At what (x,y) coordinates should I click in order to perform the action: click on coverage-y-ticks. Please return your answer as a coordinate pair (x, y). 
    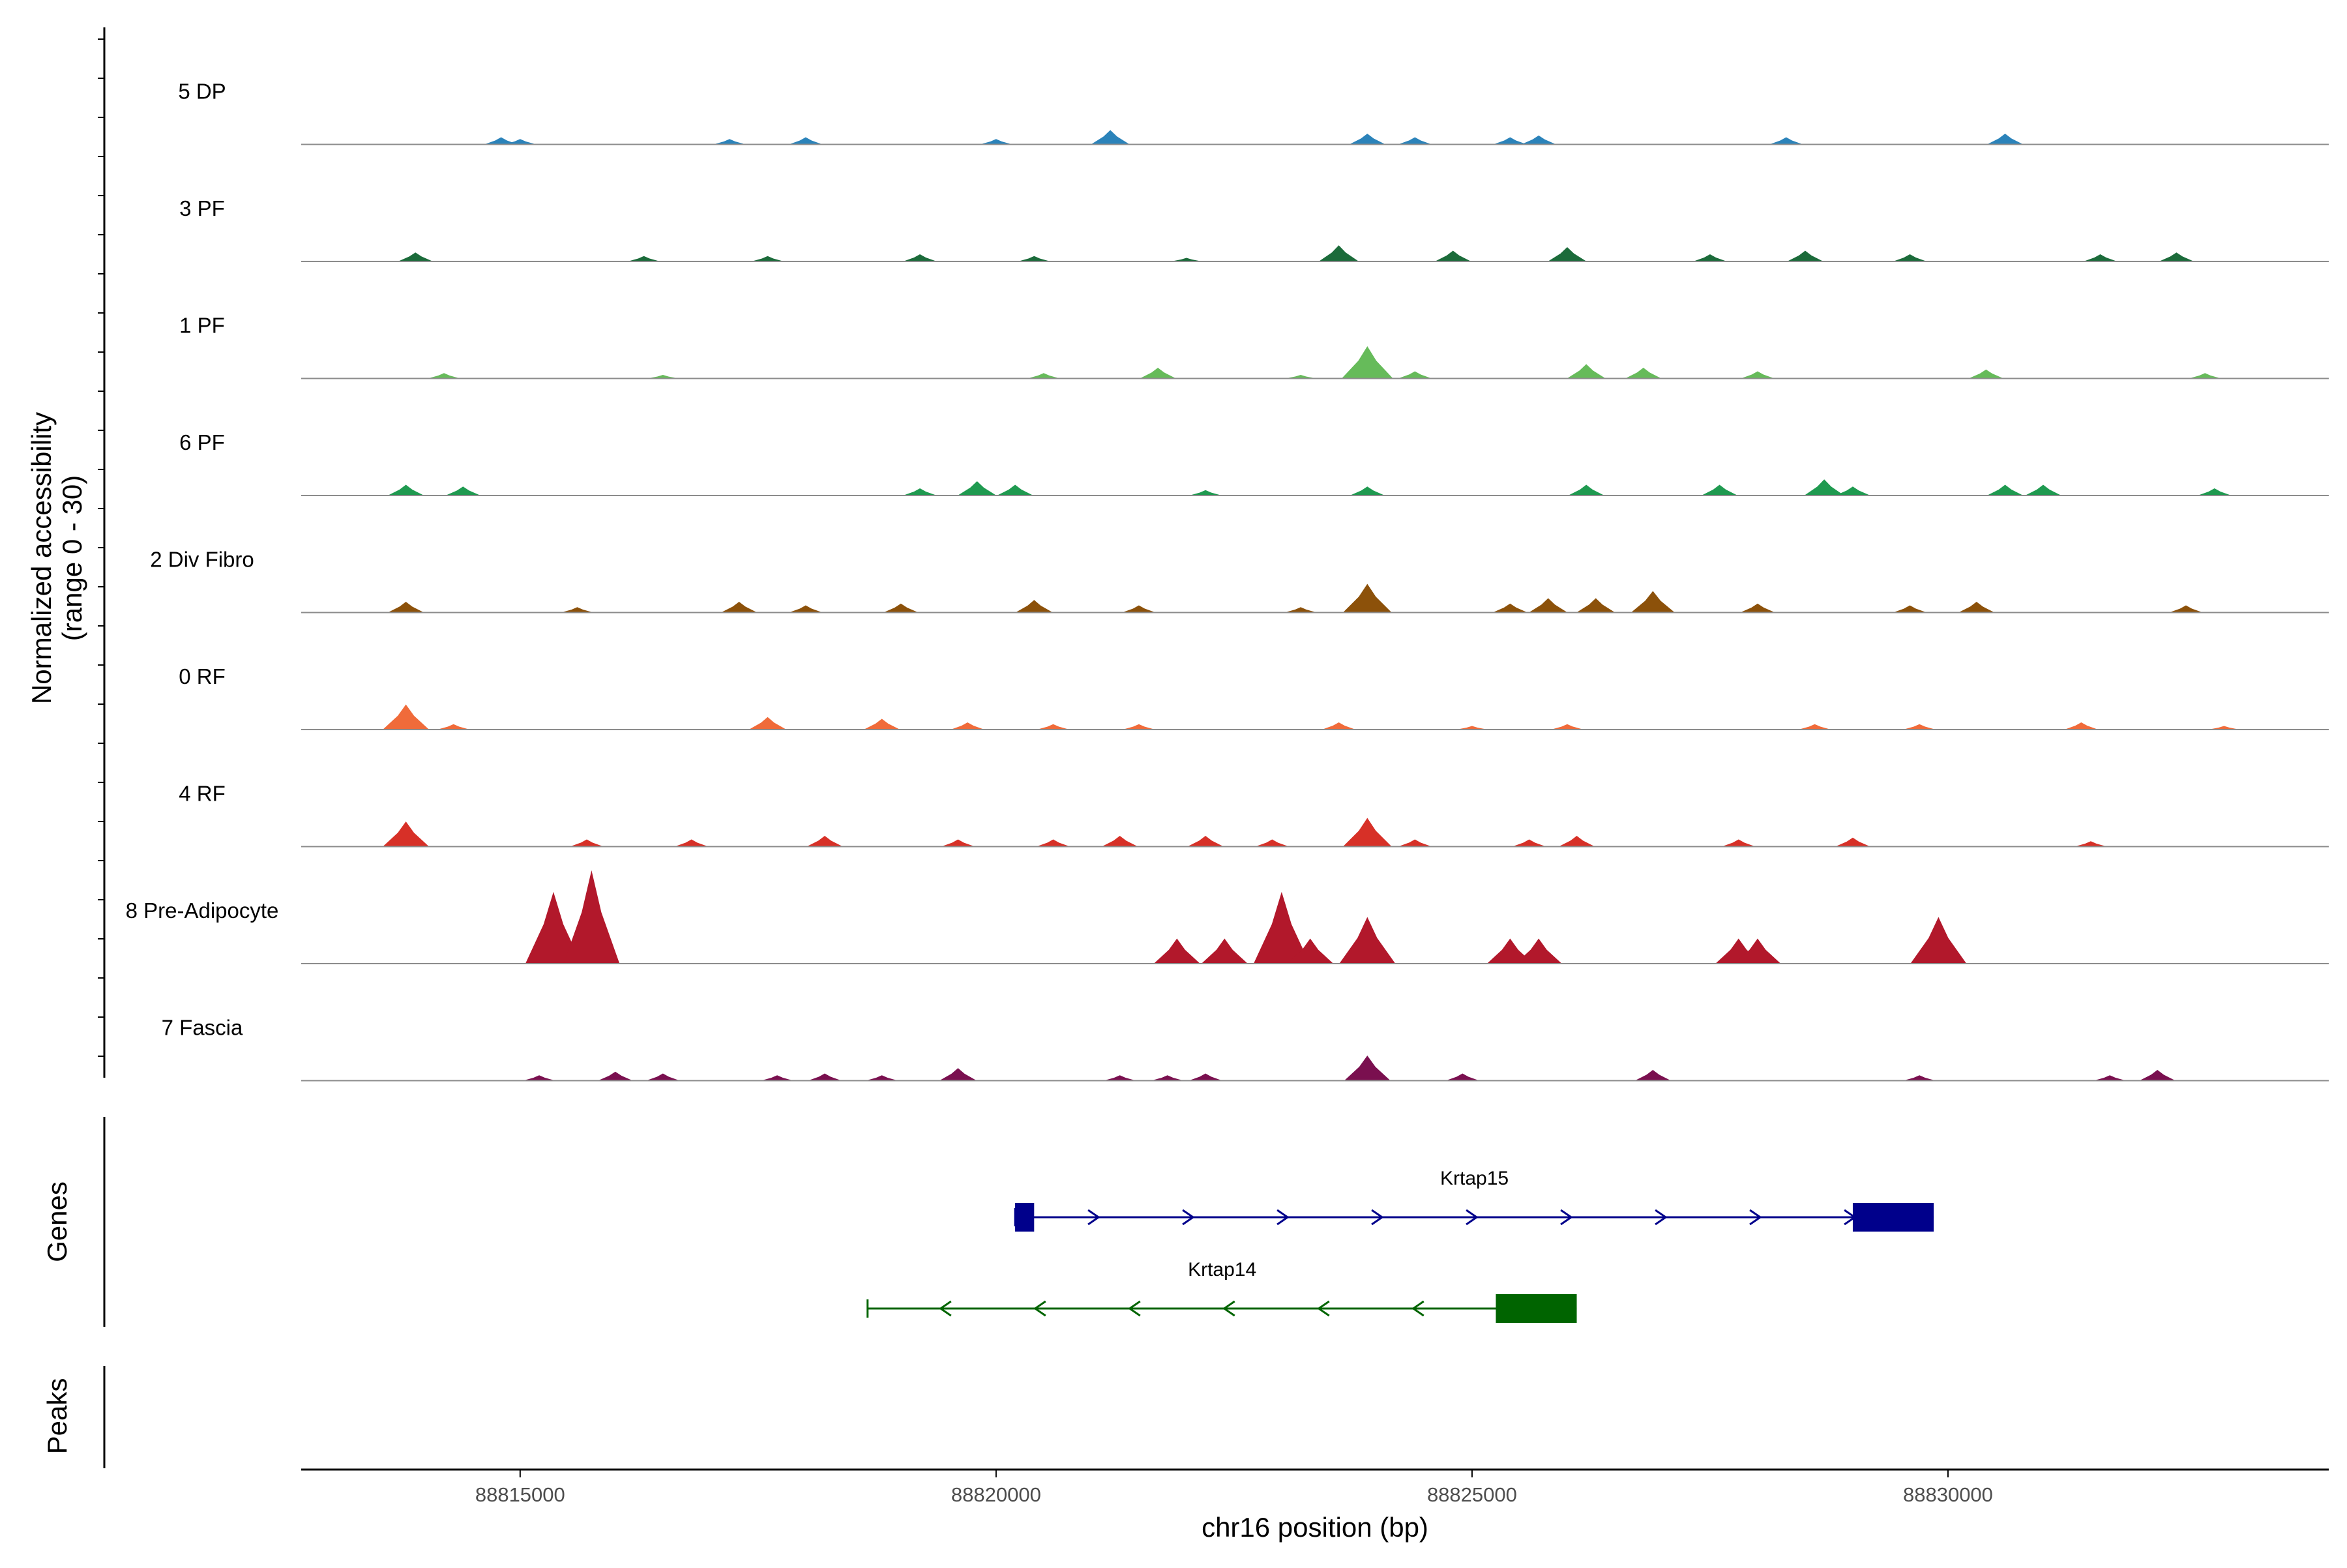
    Looking at the image, I should click on (101, 547).